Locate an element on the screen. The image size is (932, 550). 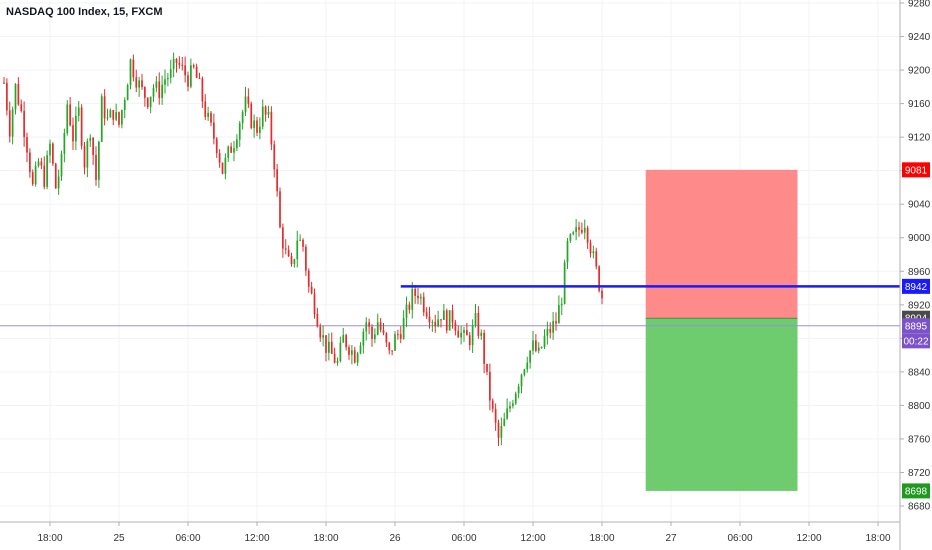
time-tick-label: 18:00 is located at coordinates (49, 538).